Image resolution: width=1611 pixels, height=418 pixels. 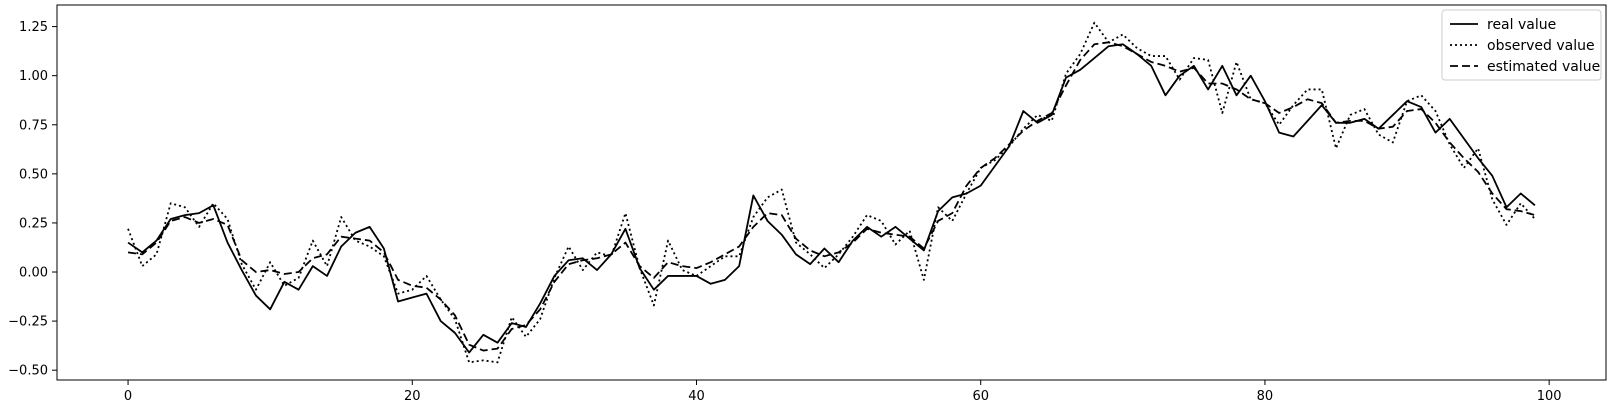 I want to click on y-tick-label: 0.25, so click(x=33, y=223).